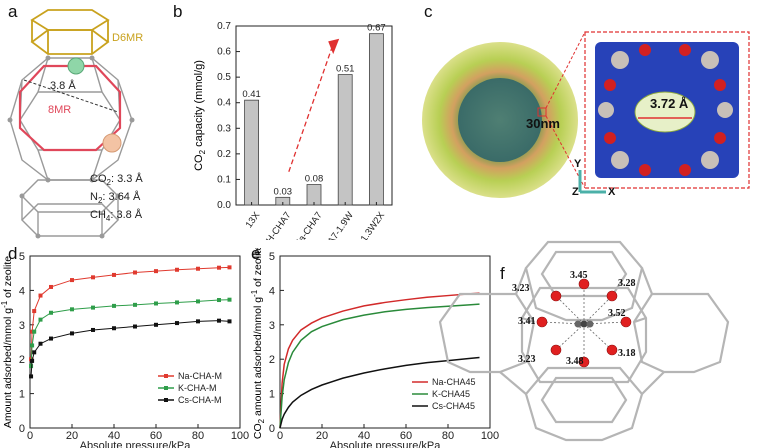  I want to click on zoom-line-bottom, so click(565, 152).